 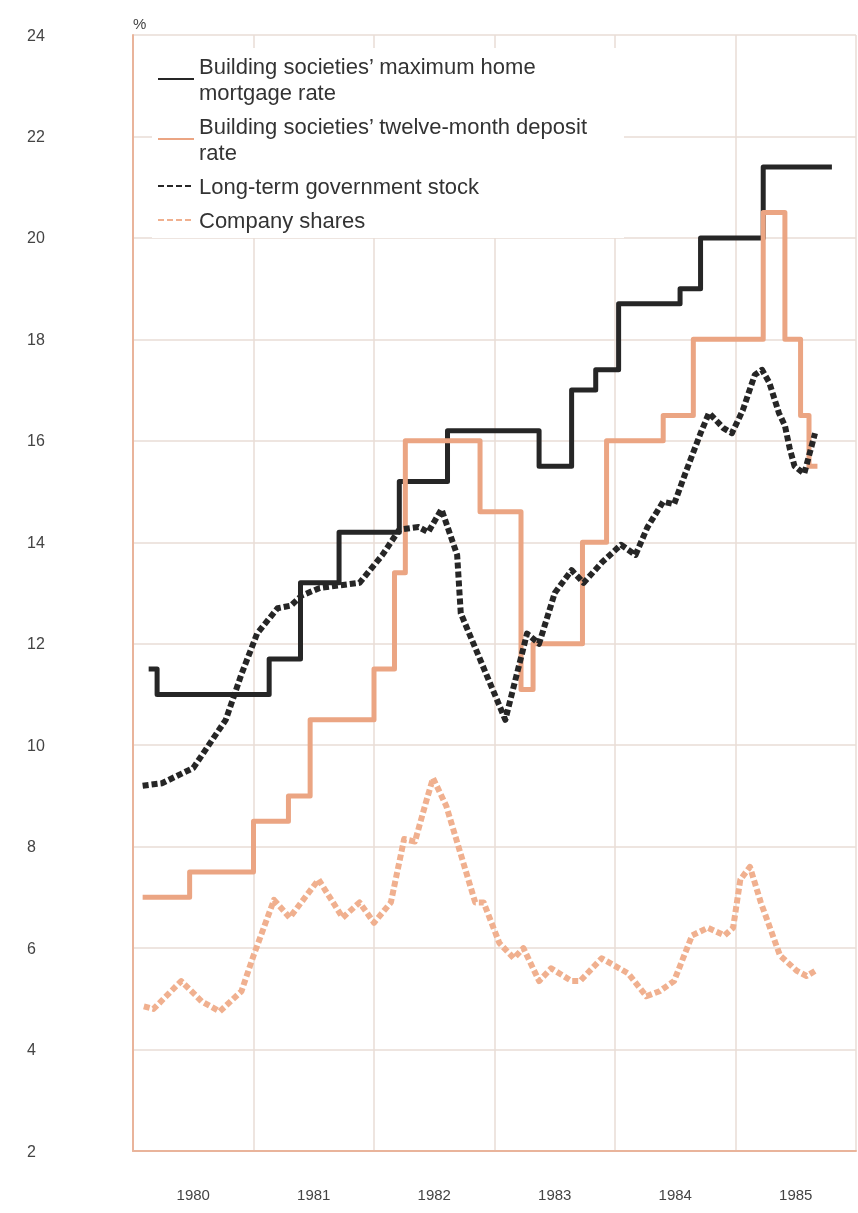 What do you see at coordinates (36, 644) in the screenshot?
I see `y-tick-label: 12` at bounding box center [36, 644].